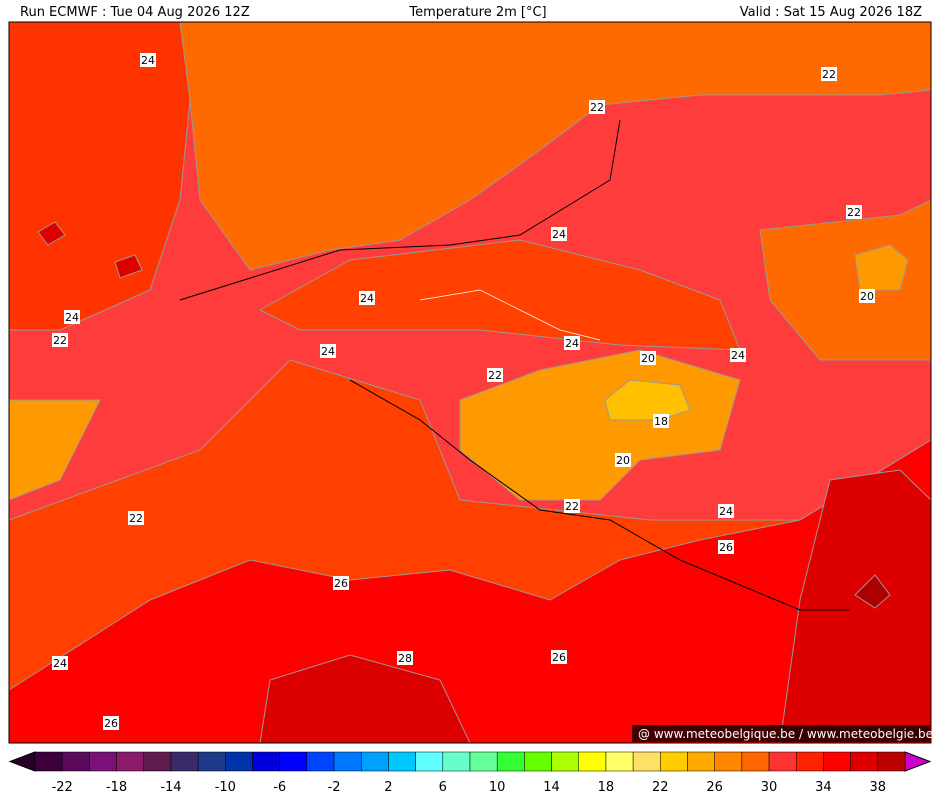  What do you see at coordinates (823, 787) in the screenshot?
I see `colorbar-tick-label: 34` at bounding box center [823, 787].